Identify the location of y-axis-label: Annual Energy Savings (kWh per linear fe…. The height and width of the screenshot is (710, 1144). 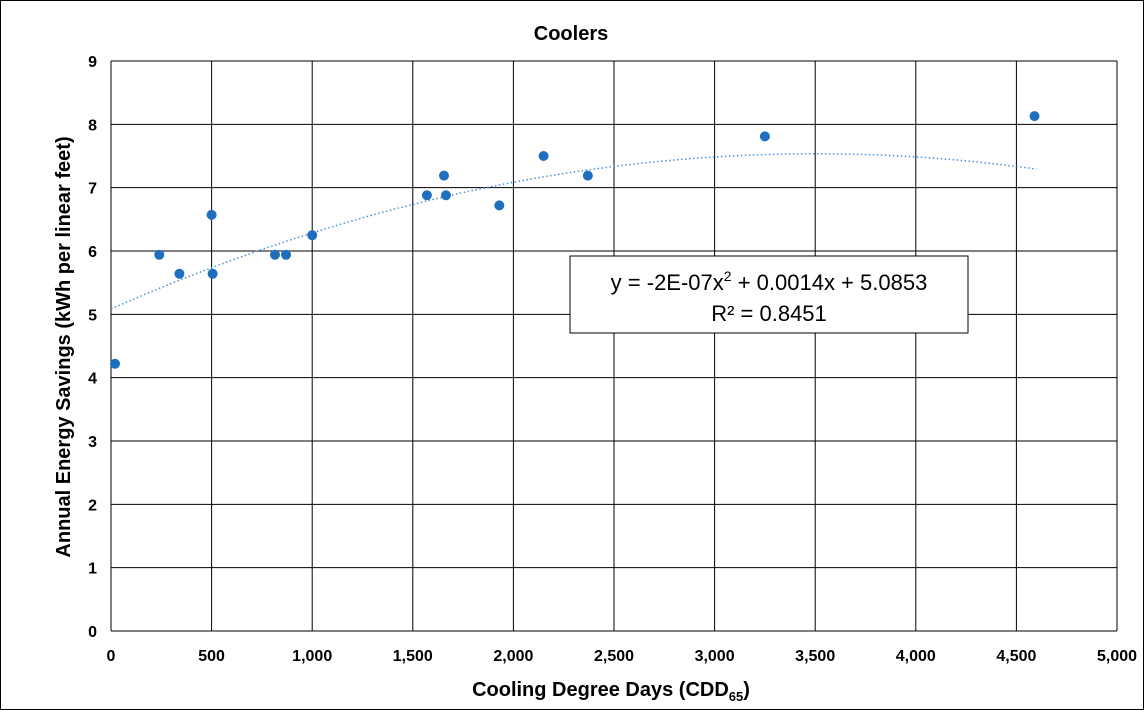
(64, 346).